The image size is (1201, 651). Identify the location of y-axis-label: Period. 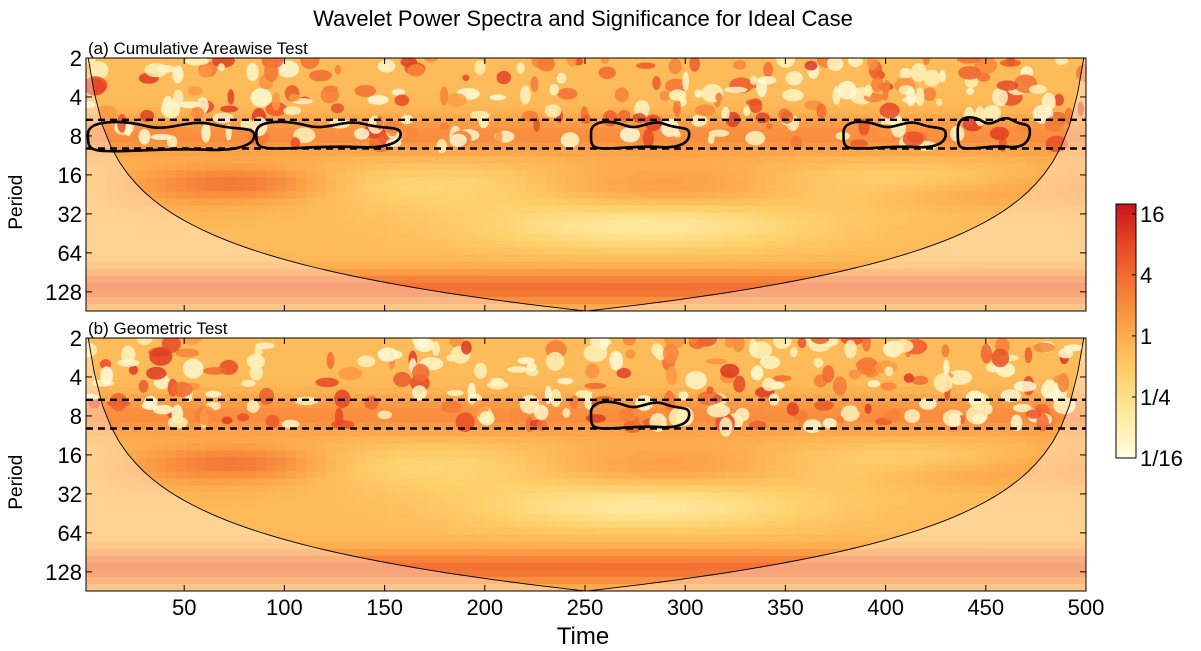
(16, 202).